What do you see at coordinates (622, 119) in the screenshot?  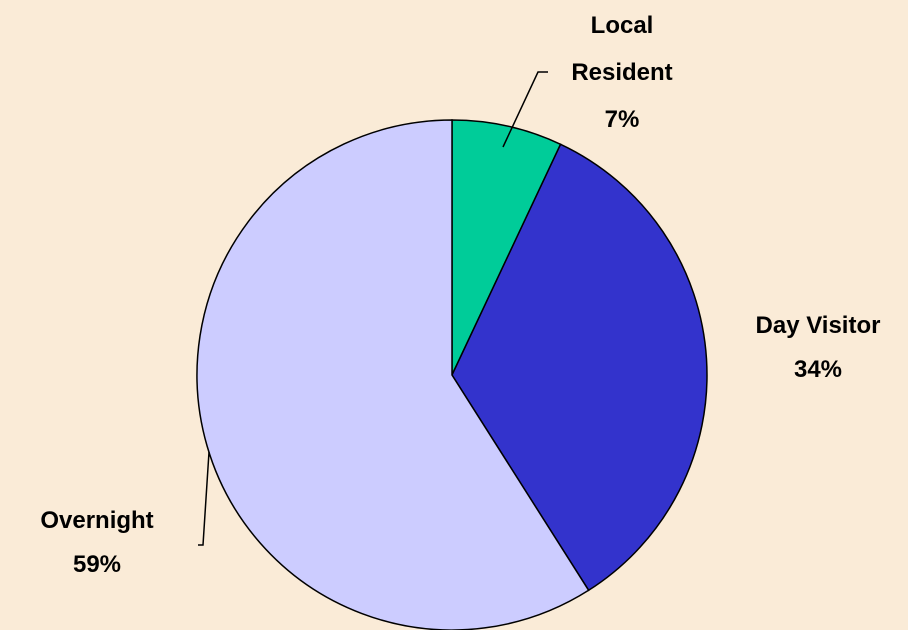 I see `value-label: 7%` at bounding box center [622, 119].